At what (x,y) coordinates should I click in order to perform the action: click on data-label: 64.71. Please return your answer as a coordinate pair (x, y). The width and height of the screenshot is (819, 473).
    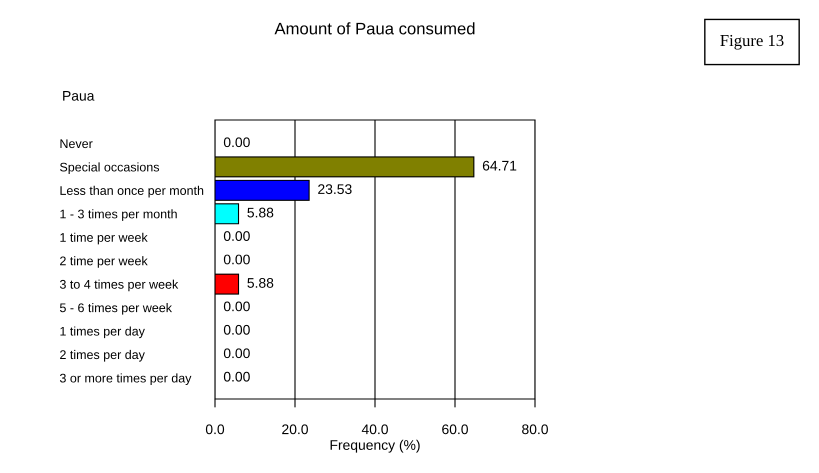
    Looking at the image, I should click on (499, 165).